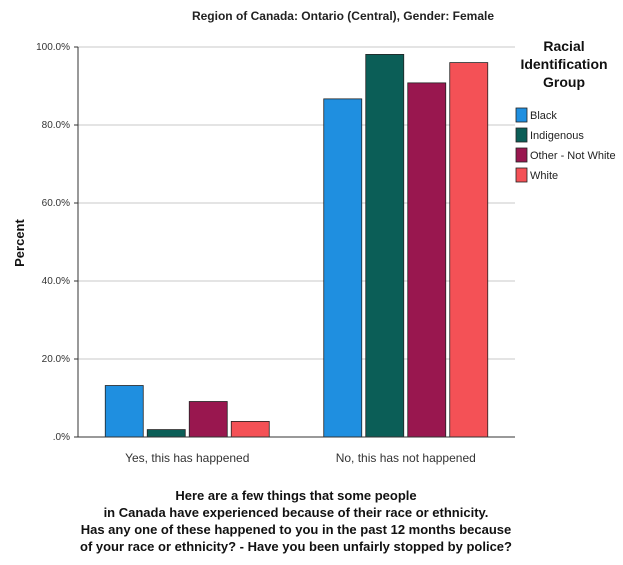  What do you see at coordinates (564, 82) in the screenshot?
I see `legend-title: Group` at bounding box center [564, 82].